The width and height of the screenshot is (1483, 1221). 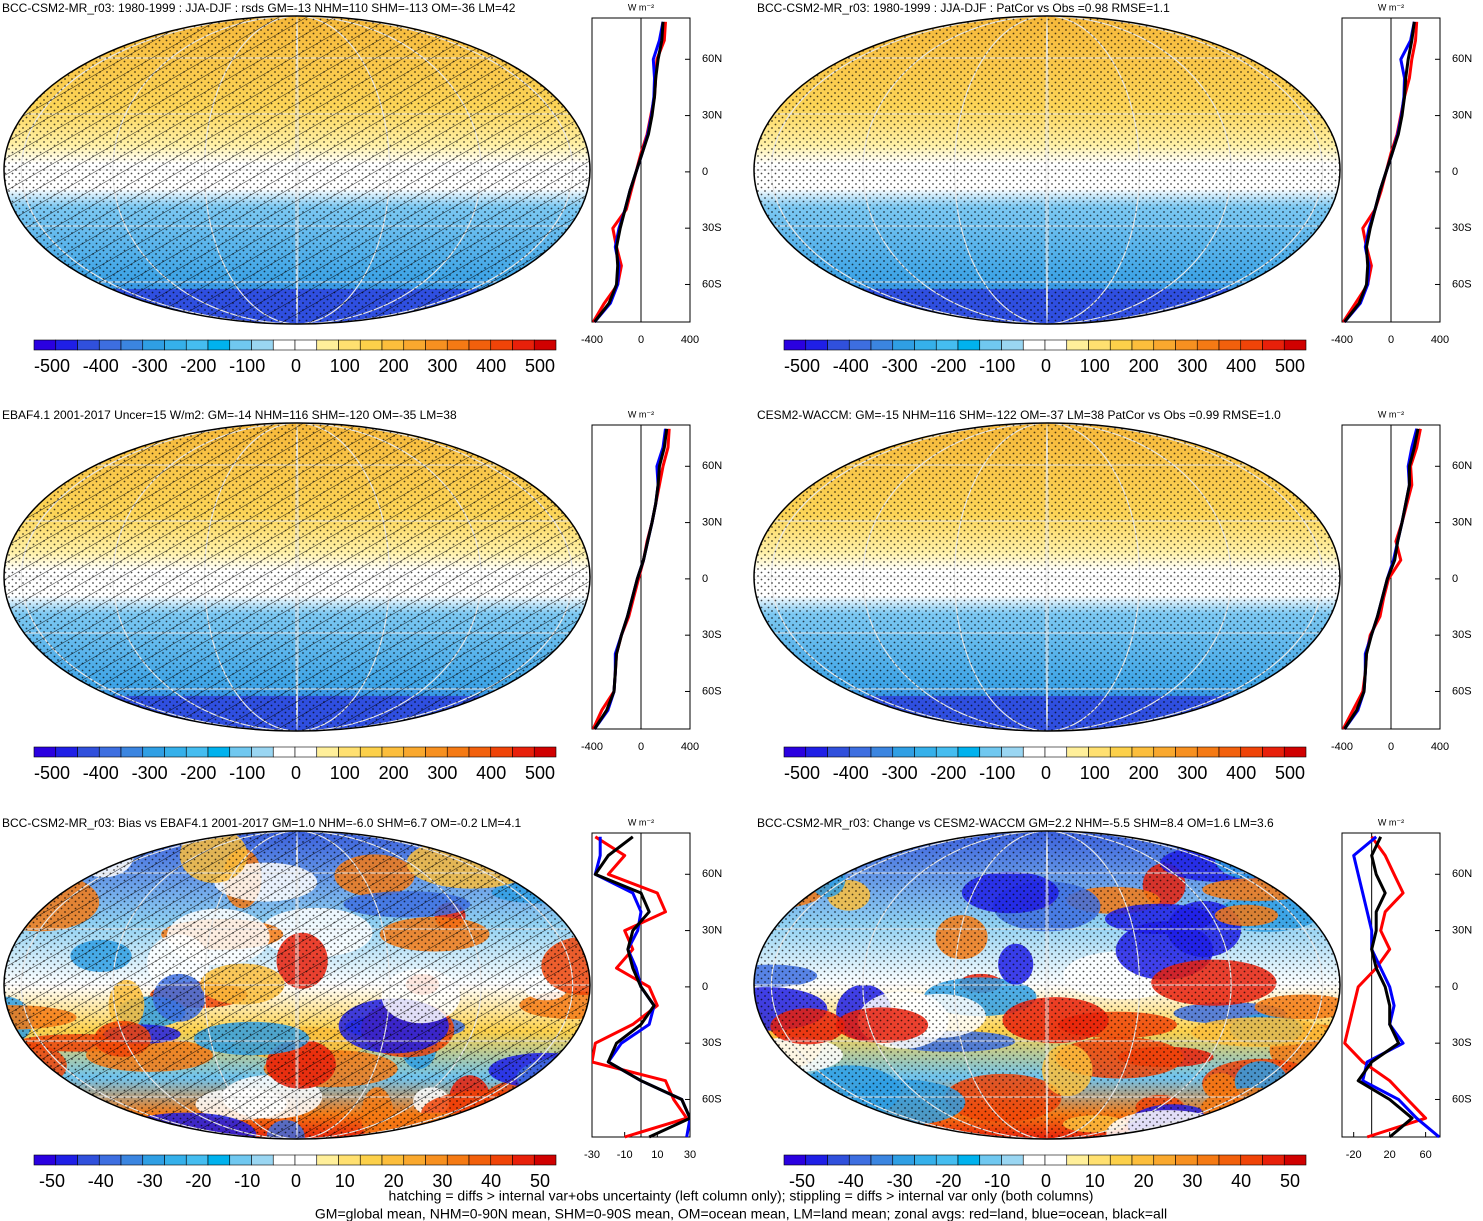 I want to click on colorbar-label: 30, so click(x=442, y=1181).